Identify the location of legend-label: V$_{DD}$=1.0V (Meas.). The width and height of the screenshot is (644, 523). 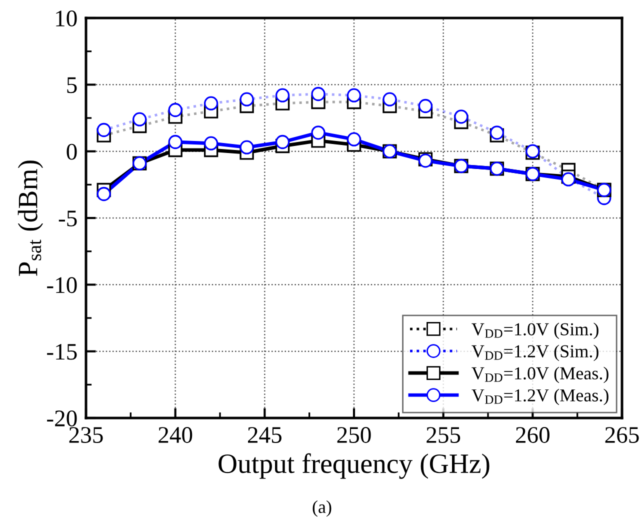
(540, 375).